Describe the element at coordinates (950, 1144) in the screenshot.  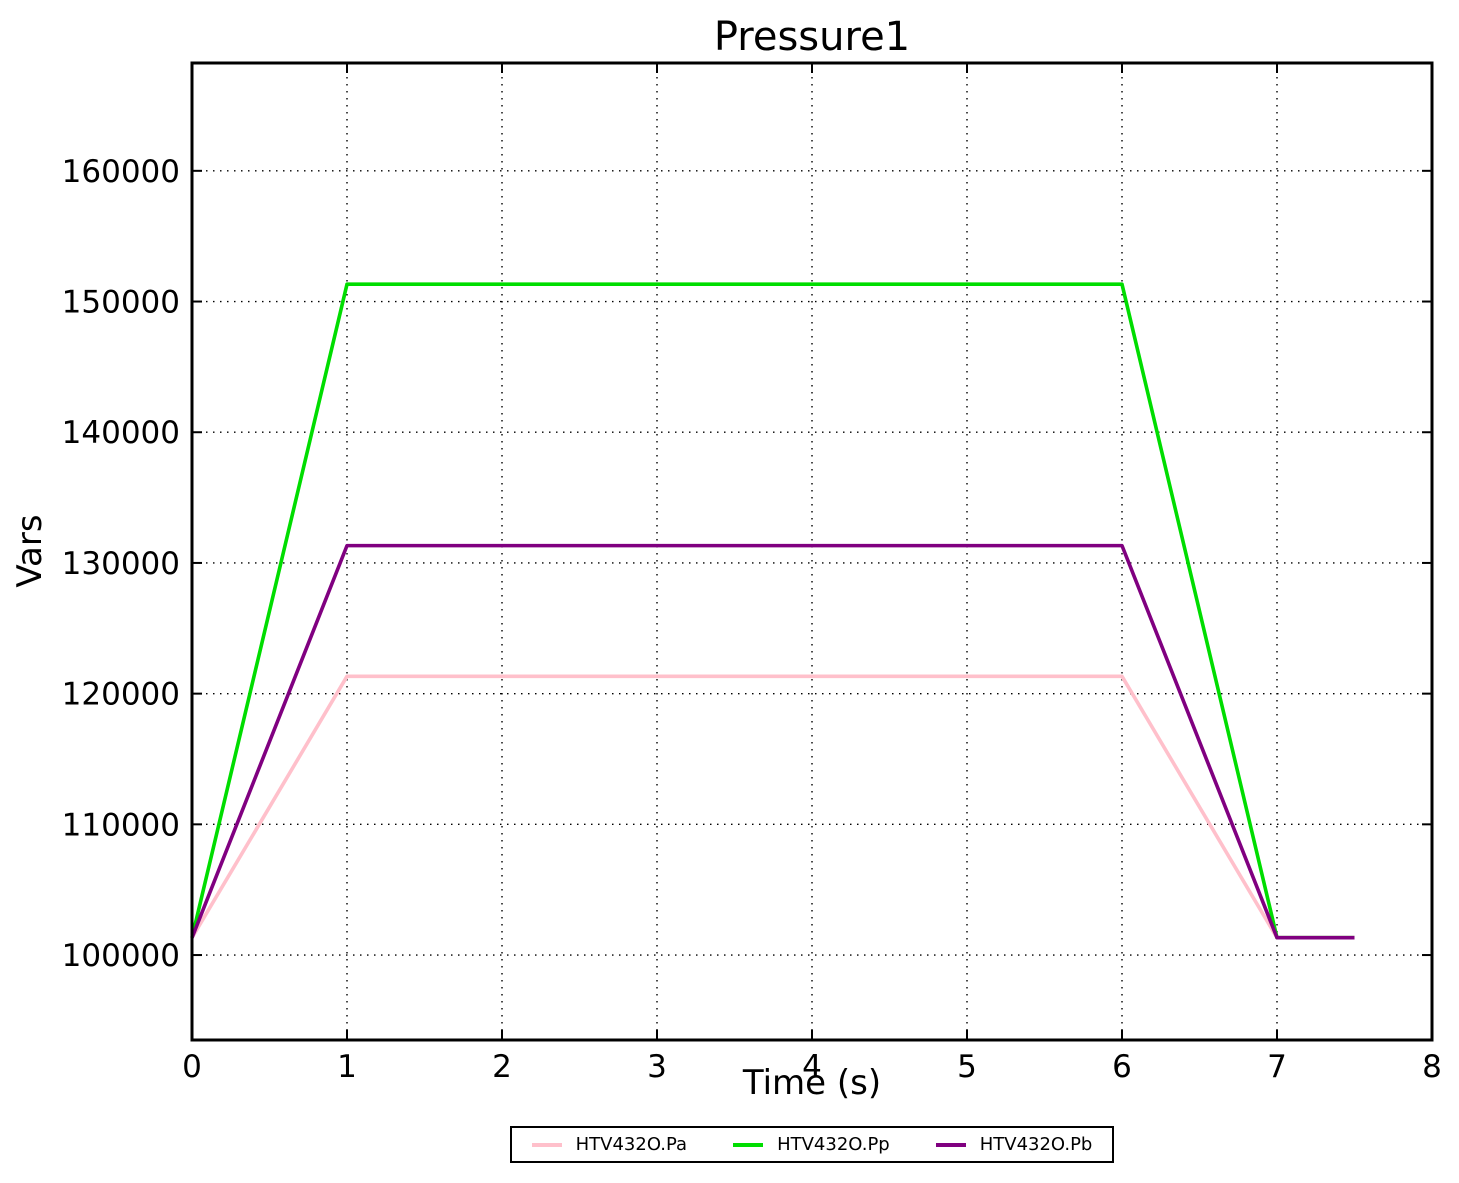
I see `legend-line-swatch-pb` at that location.